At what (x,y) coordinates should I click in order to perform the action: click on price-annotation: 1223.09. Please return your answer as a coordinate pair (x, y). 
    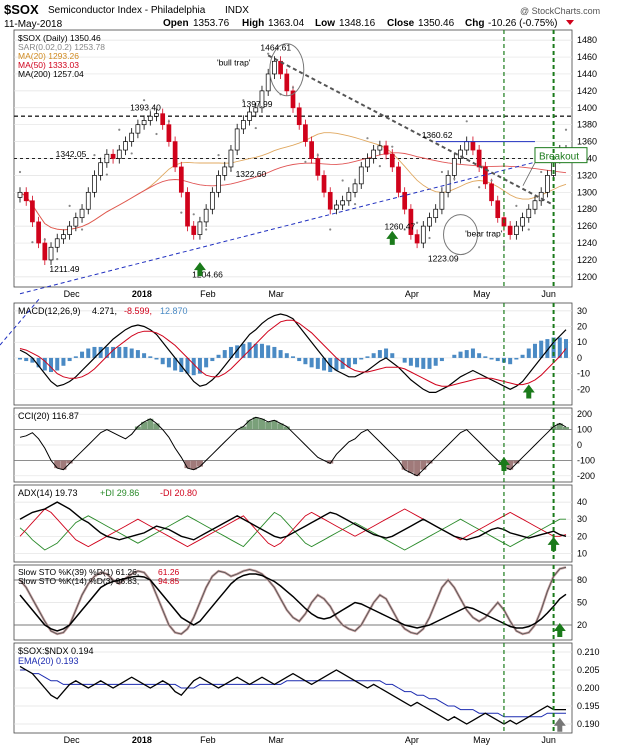
    Looking at the image, I should click on (443, 259).